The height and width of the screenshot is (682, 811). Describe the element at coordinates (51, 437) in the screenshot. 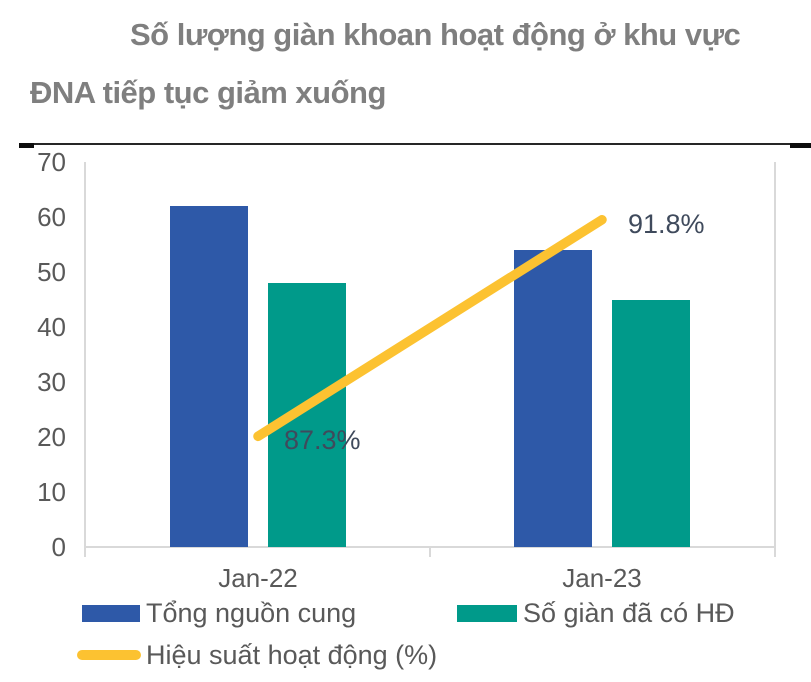

I see `y-axis-tick-label: 20` at that location.